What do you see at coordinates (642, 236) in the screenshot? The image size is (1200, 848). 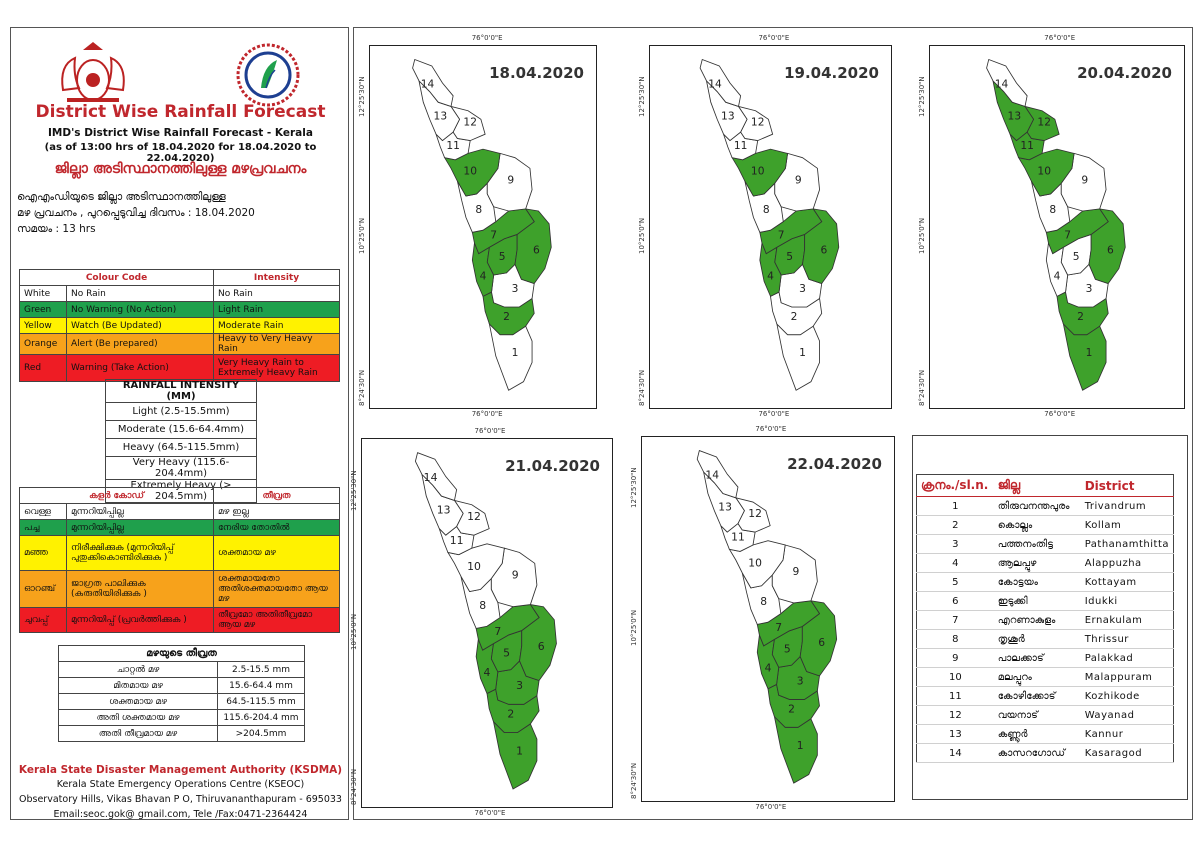 I see `map-latitude-label: 10°25'0"N` at bounding box center [642, 236].